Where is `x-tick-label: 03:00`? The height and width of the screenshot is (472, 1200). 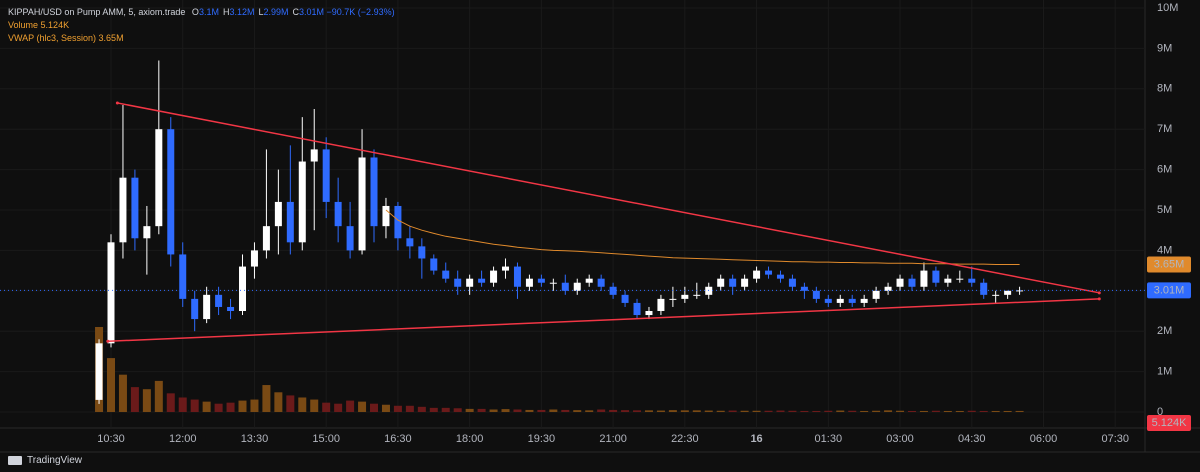
x-tick-label: 03:00 is located at coordinates (900, 439).